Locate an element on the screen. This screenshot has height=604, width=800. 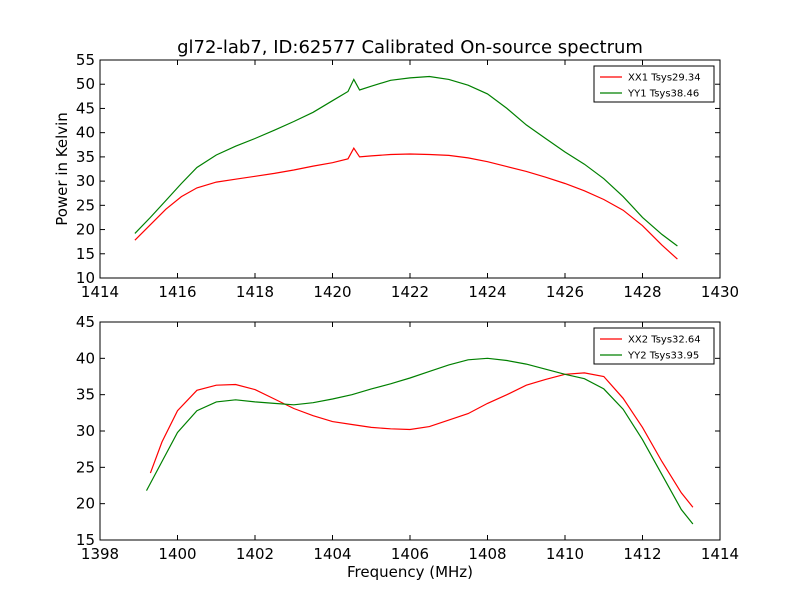
x-tick-label: 1404 is located at coordinates (332, 554).